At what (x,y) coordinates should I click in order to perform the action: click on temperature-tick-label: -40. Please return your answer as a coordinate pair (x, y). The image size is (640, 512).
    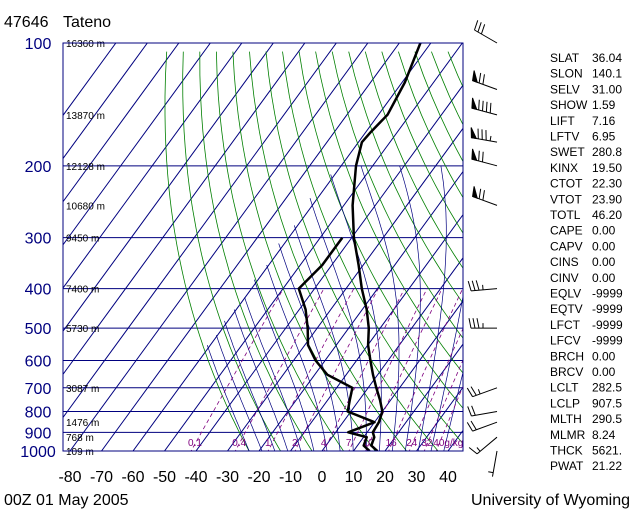
    Looking at the image, I should click on (195, 477).